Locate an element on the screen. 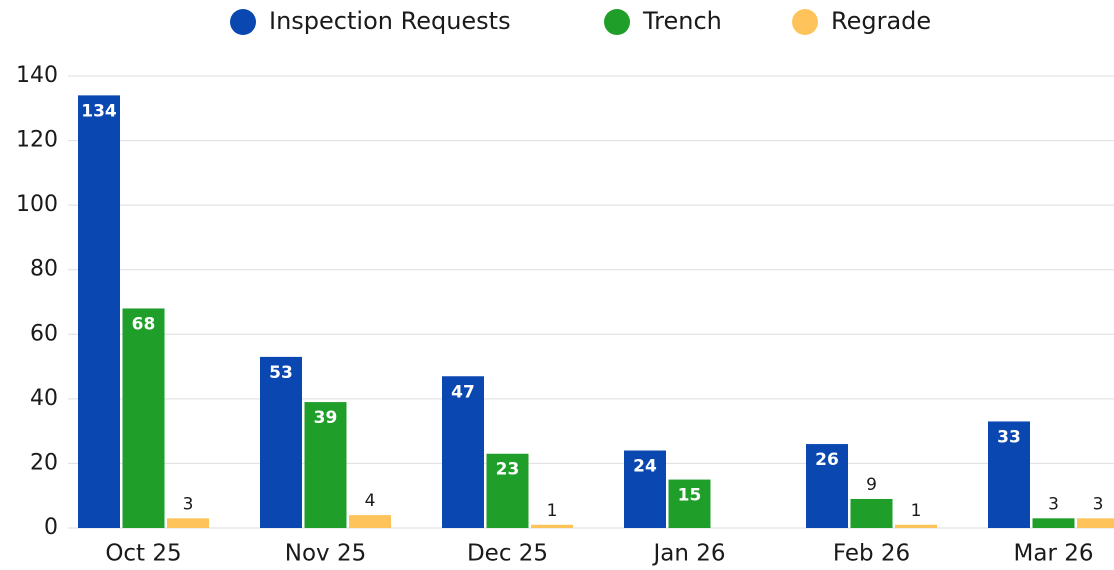 The width and height of the screenshot is (1114, 570). x-tick-label: Mar 26 is located at coordinates (1054, 554).